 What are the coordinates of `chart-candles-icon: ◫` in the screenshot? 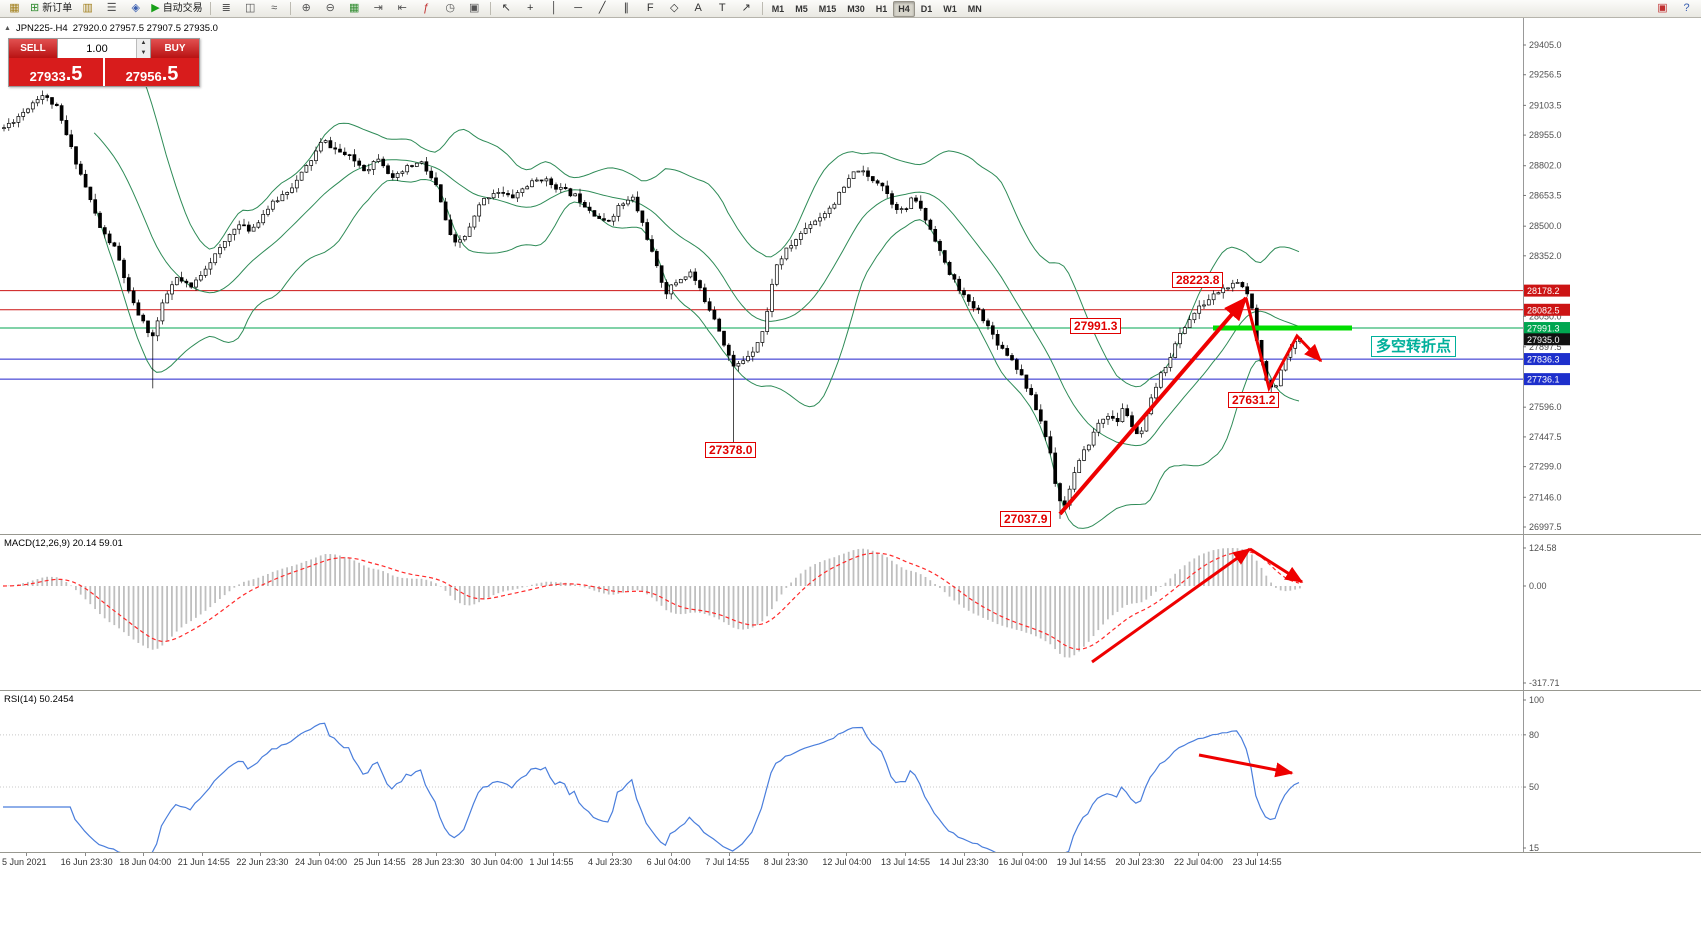 It's located at (250, 8).